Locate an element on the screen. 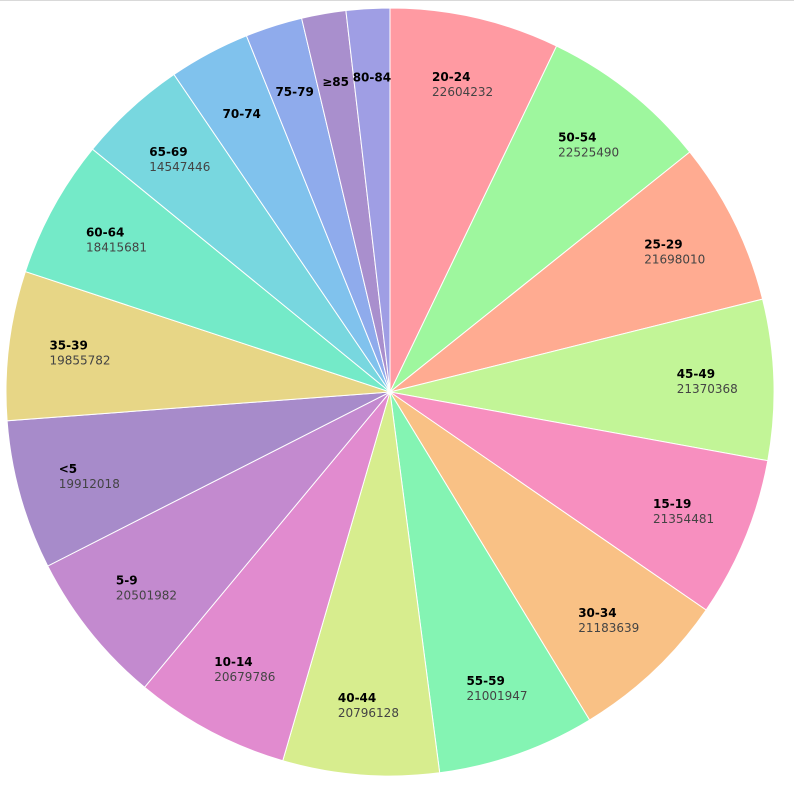 The image size is (794, 789). slice-label-40-44: 40-44 is located at coordinates (357, 698).